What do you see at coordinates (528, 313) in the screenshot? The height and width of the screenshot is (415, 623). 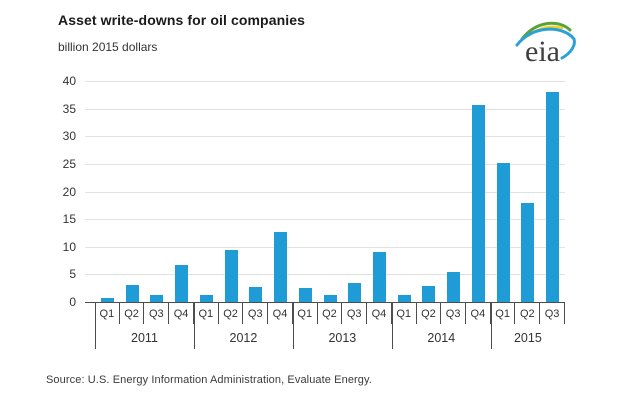 I see `x-tick-2015-Q2: Q2` at bounding box center [528, 313].